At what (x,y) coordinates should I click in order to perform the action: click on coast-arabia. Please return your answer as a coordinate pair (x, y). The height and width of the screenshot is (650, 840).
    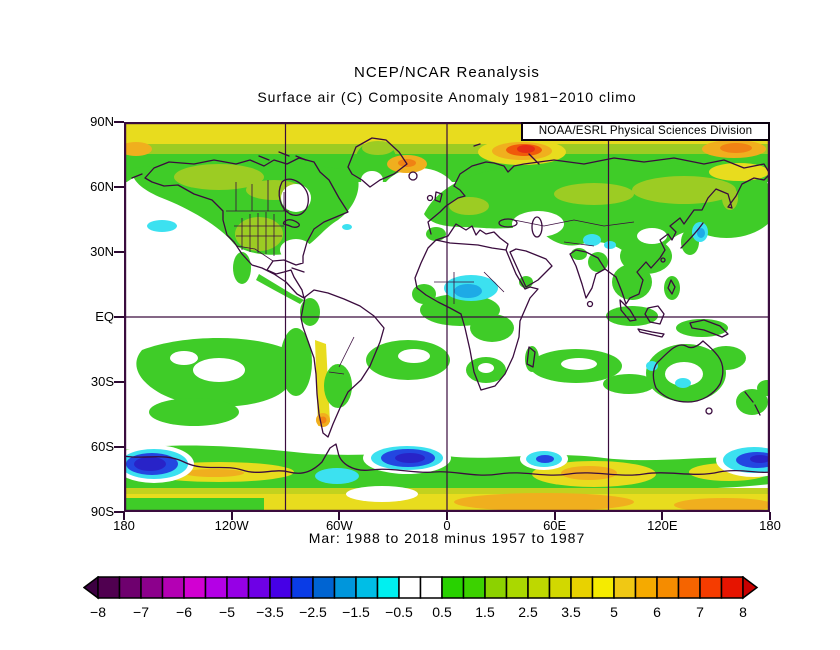
    Looking at the image, I should click on (531, 268).